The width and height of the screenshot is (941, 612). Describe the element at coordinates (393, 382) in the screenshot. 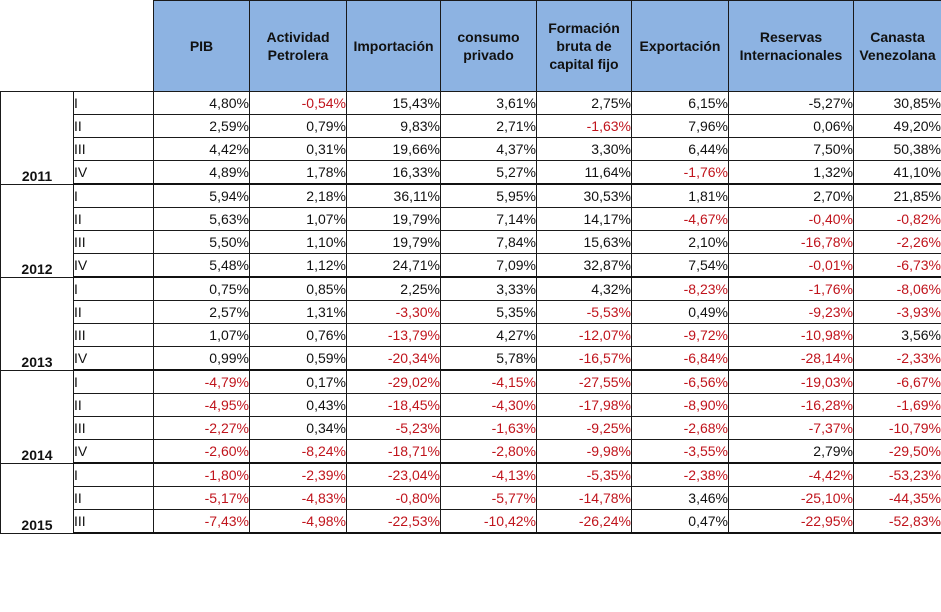

I see `value-cell: -29,02%` at that location.